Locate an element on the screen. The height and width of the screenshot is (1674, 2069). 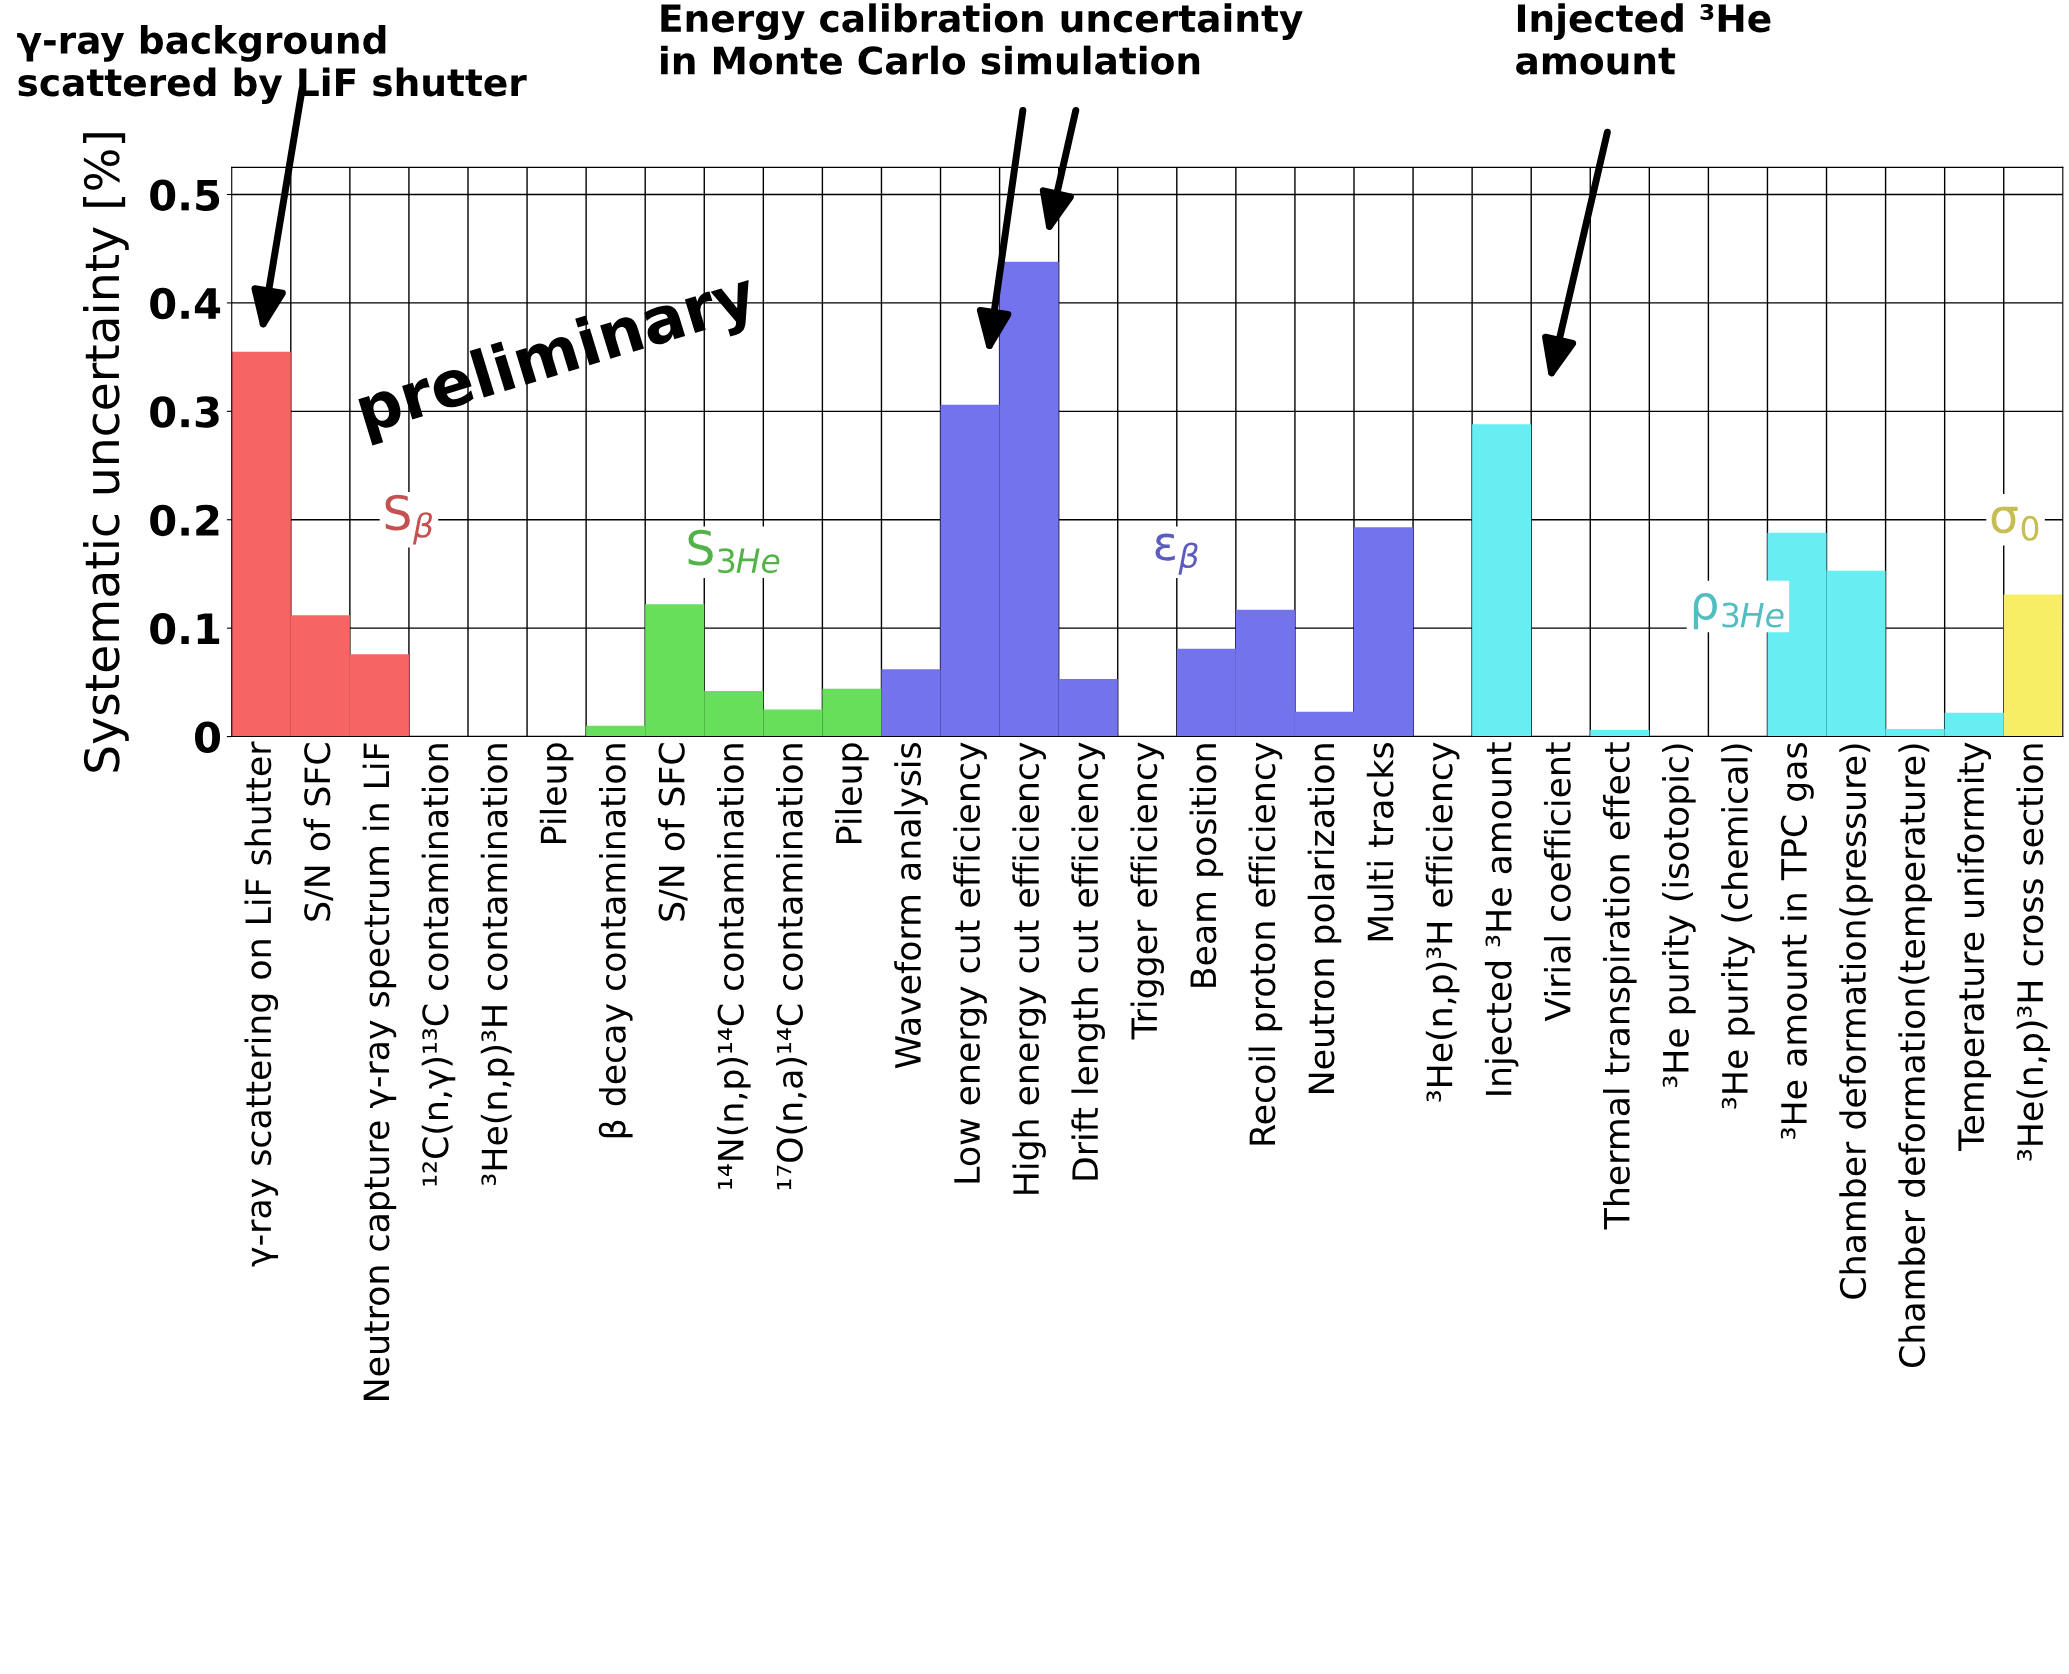
x-tick-label: ³He(n,p)³H contamination is located at coordinates (497, 964).